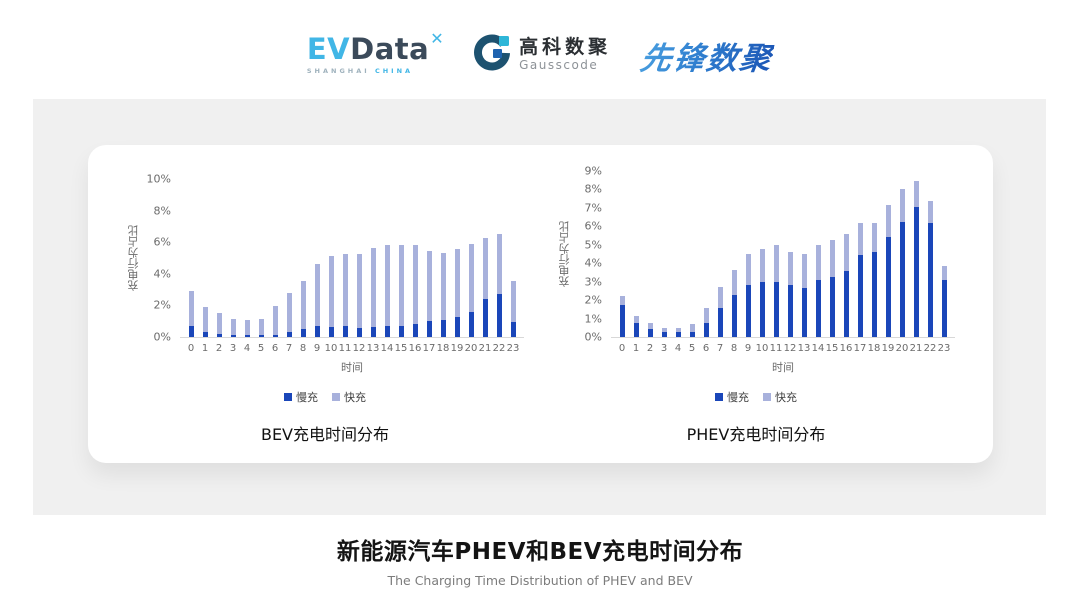  What do you see at coordinates (162, 305) in the screenshot?
I see `y-tick-label: 2%` at bounding box center [162, 305].